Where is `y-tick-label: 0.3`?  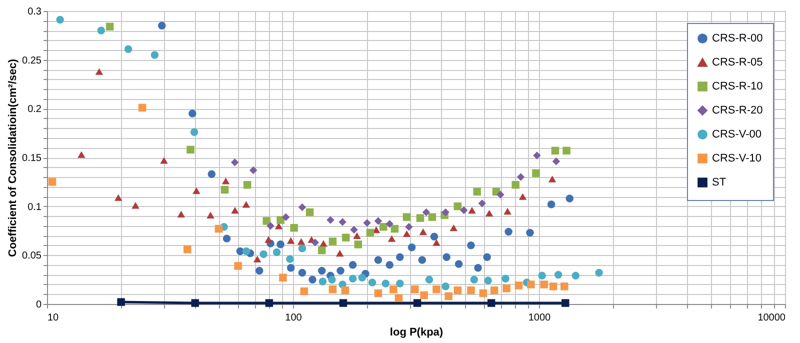 y-tick-label: 0.3 is located at coordinates (35, 12).